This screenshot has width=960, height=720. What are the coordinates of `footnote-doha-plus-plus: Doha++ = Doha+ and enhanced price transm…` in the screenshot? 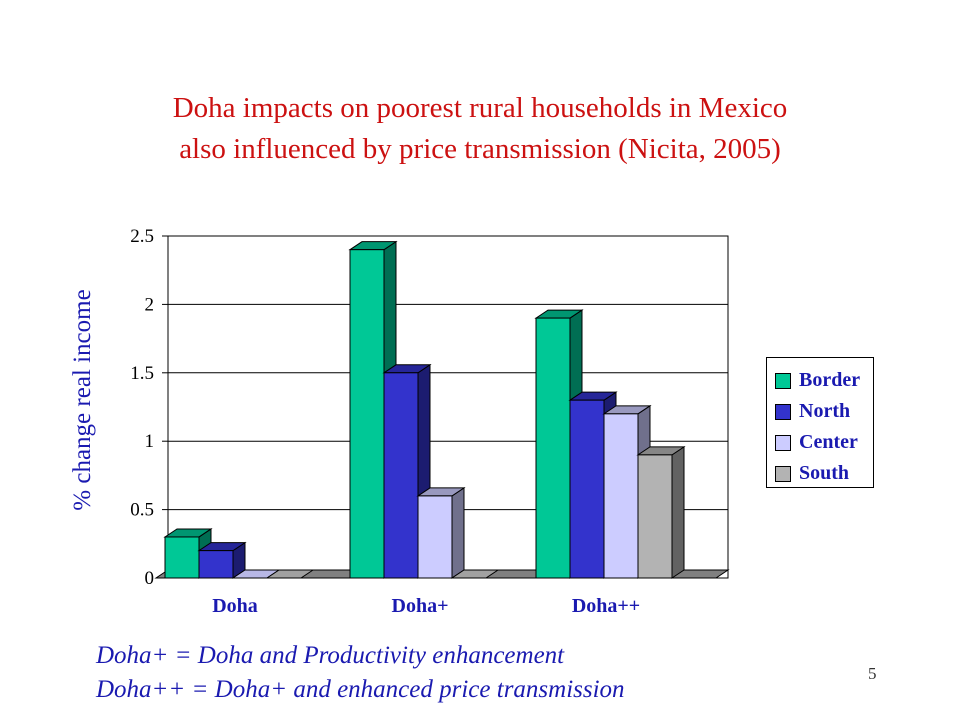 It's located at (360, 689).